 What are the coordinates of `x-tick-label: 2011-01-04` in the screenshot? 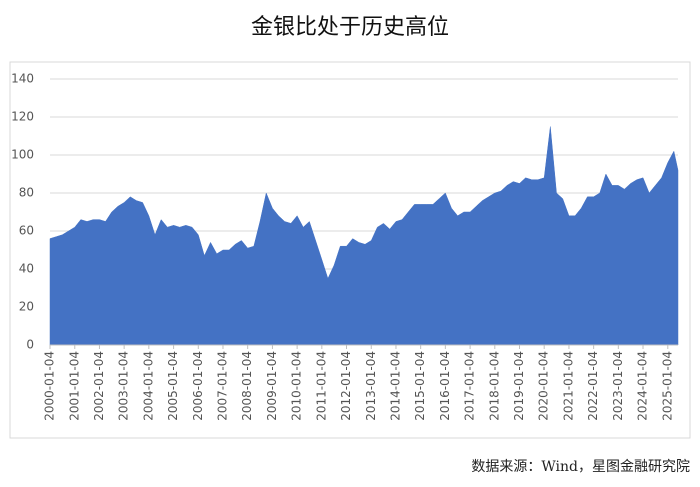 It's located at (321, 386).